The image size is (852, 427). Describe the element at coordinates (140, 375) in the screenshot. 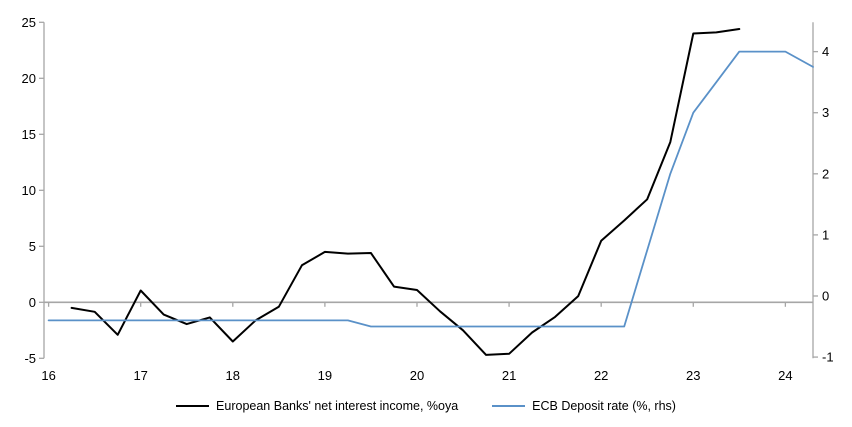

I see `x-axis-tick-label: 17` at that location.